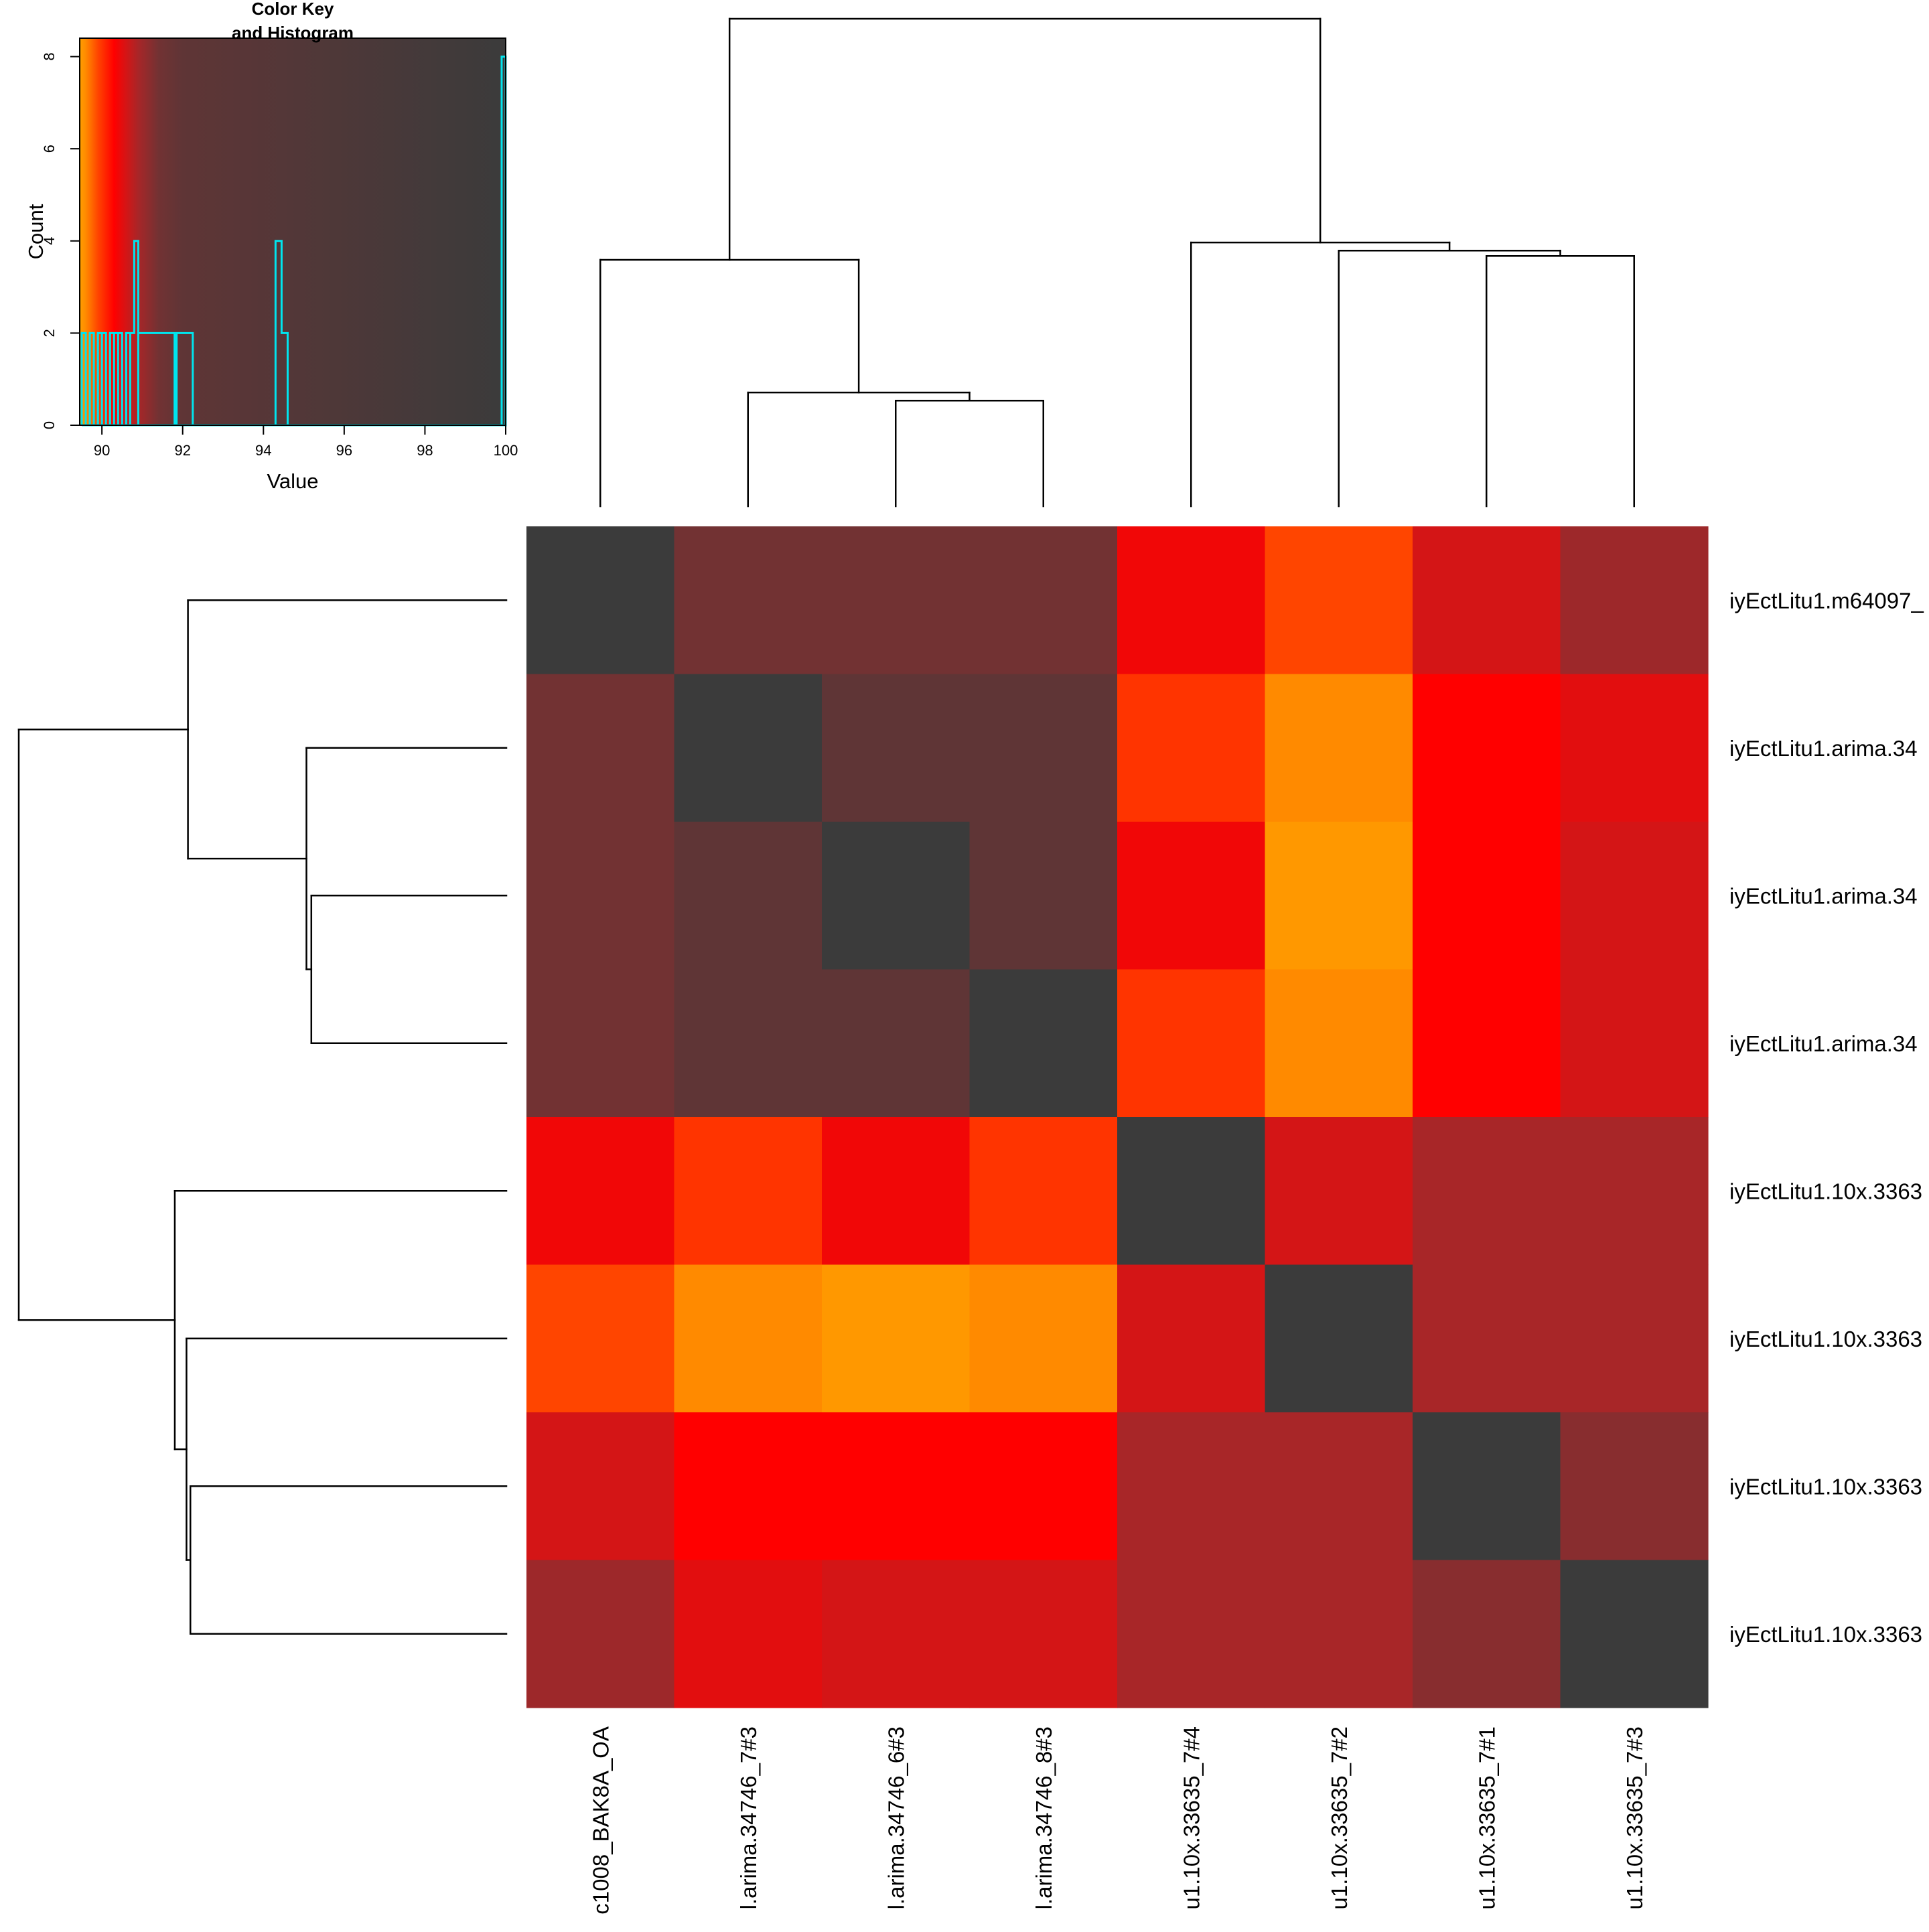 The height and width of the screenshot is (1932, 1929). I want to click on x-tick-label: 90, so click(102, 450).